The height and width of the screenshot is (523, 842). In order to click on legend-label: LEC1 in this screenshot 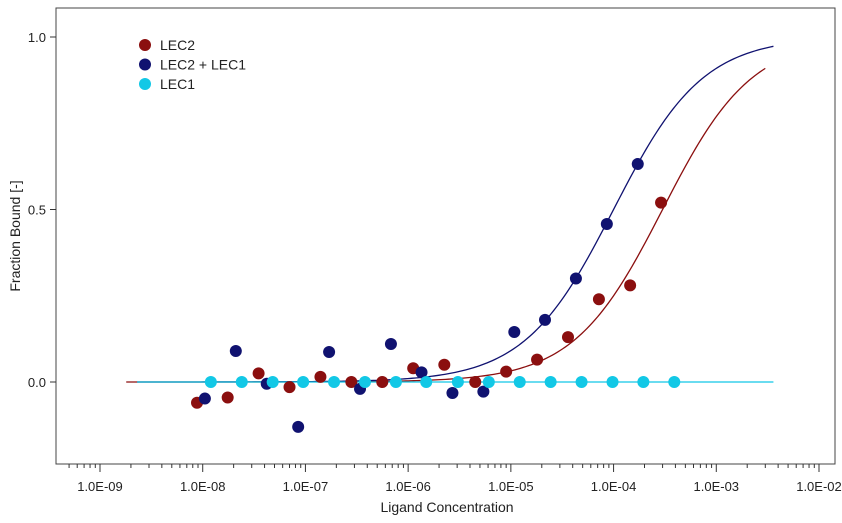, I will do `click(177, 84)`.